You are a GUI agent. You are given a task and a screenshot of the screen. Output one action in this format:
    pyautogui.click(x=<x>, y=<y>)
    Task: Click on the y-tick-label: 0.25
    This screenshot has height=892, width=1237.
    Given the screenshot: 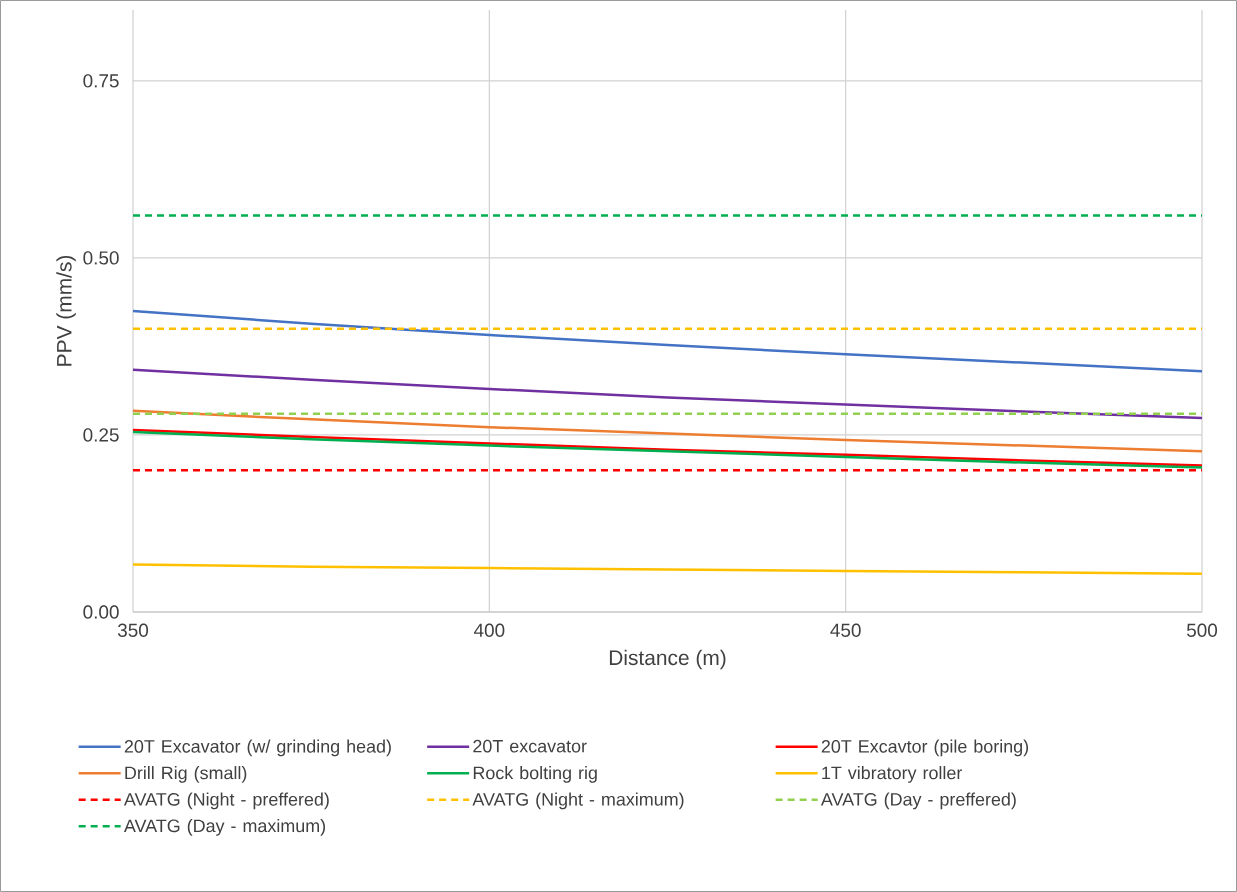 What is the action you would take?
    pyautogui.click(x=101, y=435)
    